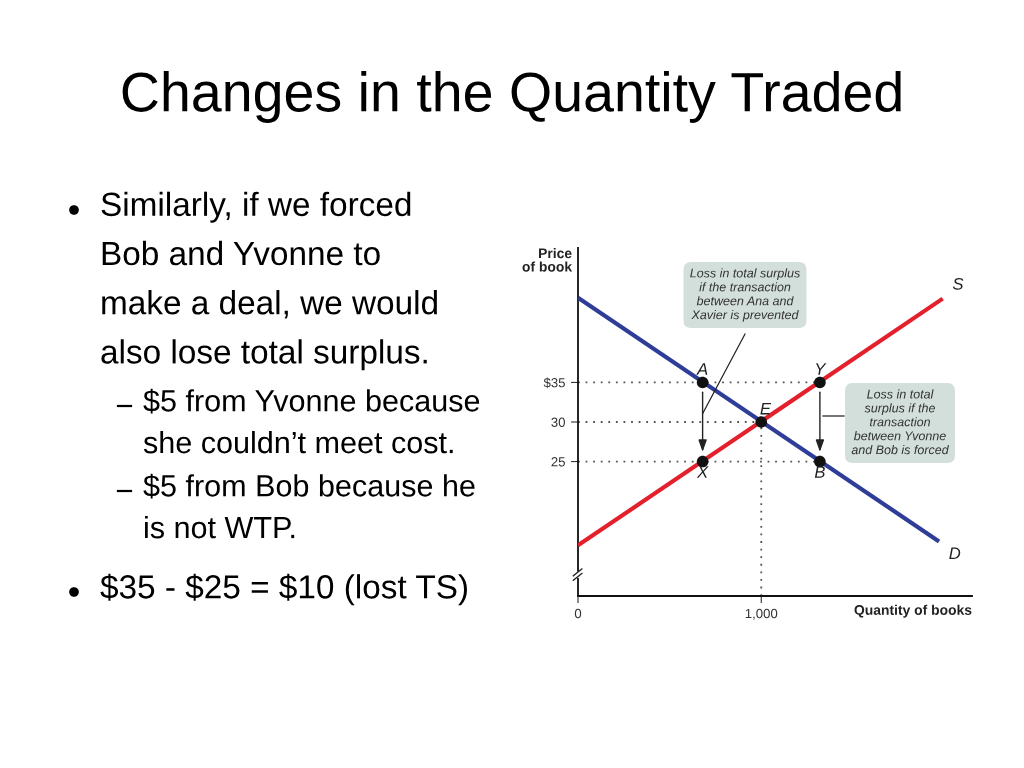  What do you see at coordinates (900, 422) in the screenshot?
I see `annotation: Loss in total surplus if the transaction between Yvonne and Bob is forced` at bounding box center [900, 422].